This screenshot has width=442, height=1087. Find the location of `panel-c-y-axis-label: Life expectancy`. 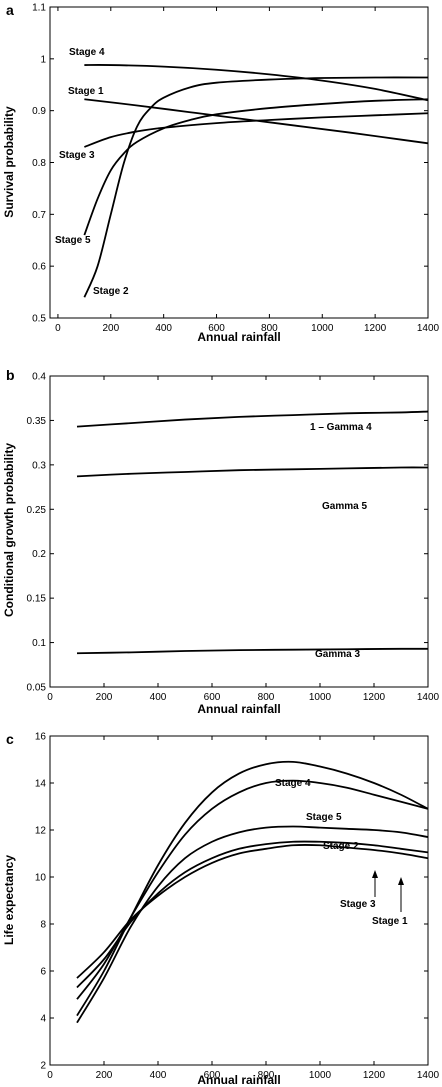

panel-c-y-axis-label: Life expectancy is located at coordinates (9, 900).